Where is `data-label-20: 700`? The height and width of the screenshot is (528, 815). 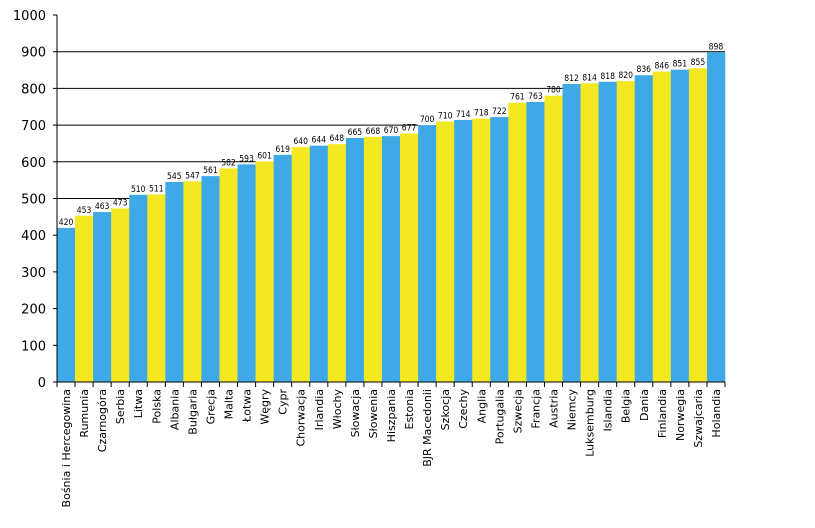
data-label-20: 700 is located at coordinates (427, 120).